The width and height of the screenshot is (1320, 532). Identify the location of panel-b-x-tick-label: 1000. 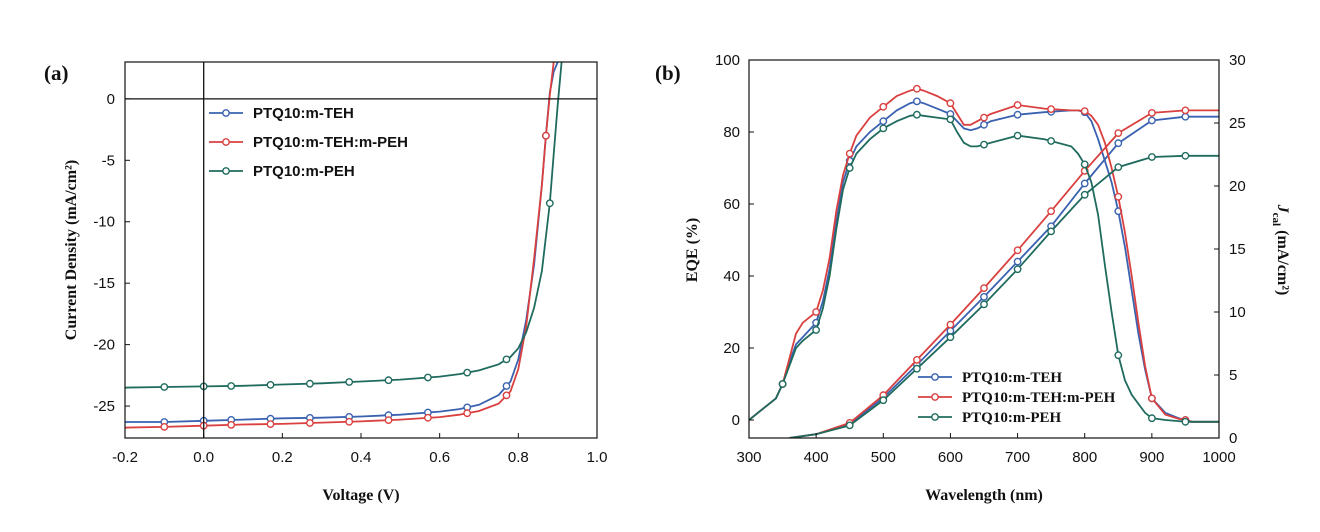
(1218, 457).